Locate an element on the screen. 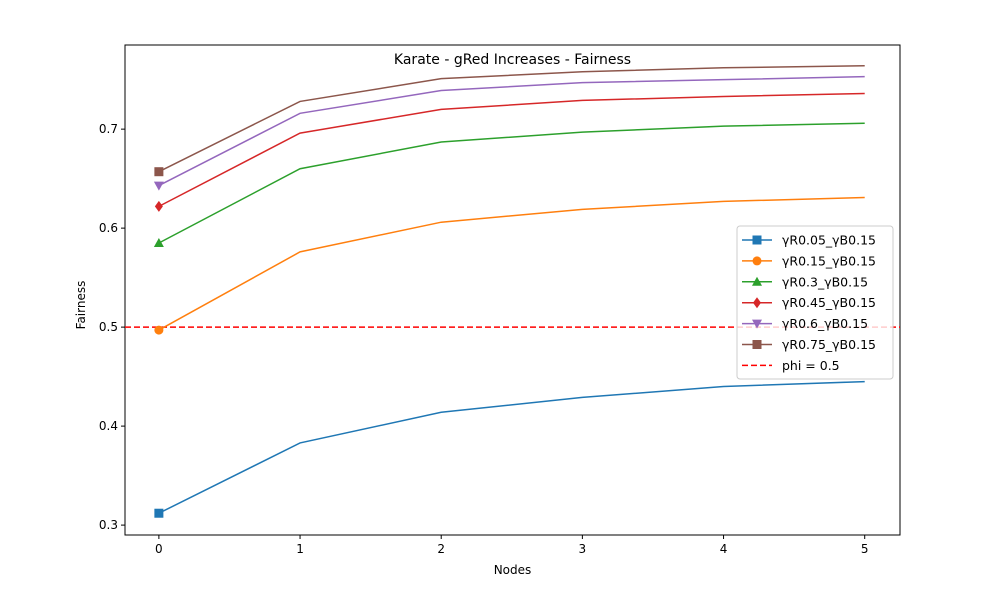 The image size is (1000, 600). x-tick-label: 5 is located at coordinates (865, 549).